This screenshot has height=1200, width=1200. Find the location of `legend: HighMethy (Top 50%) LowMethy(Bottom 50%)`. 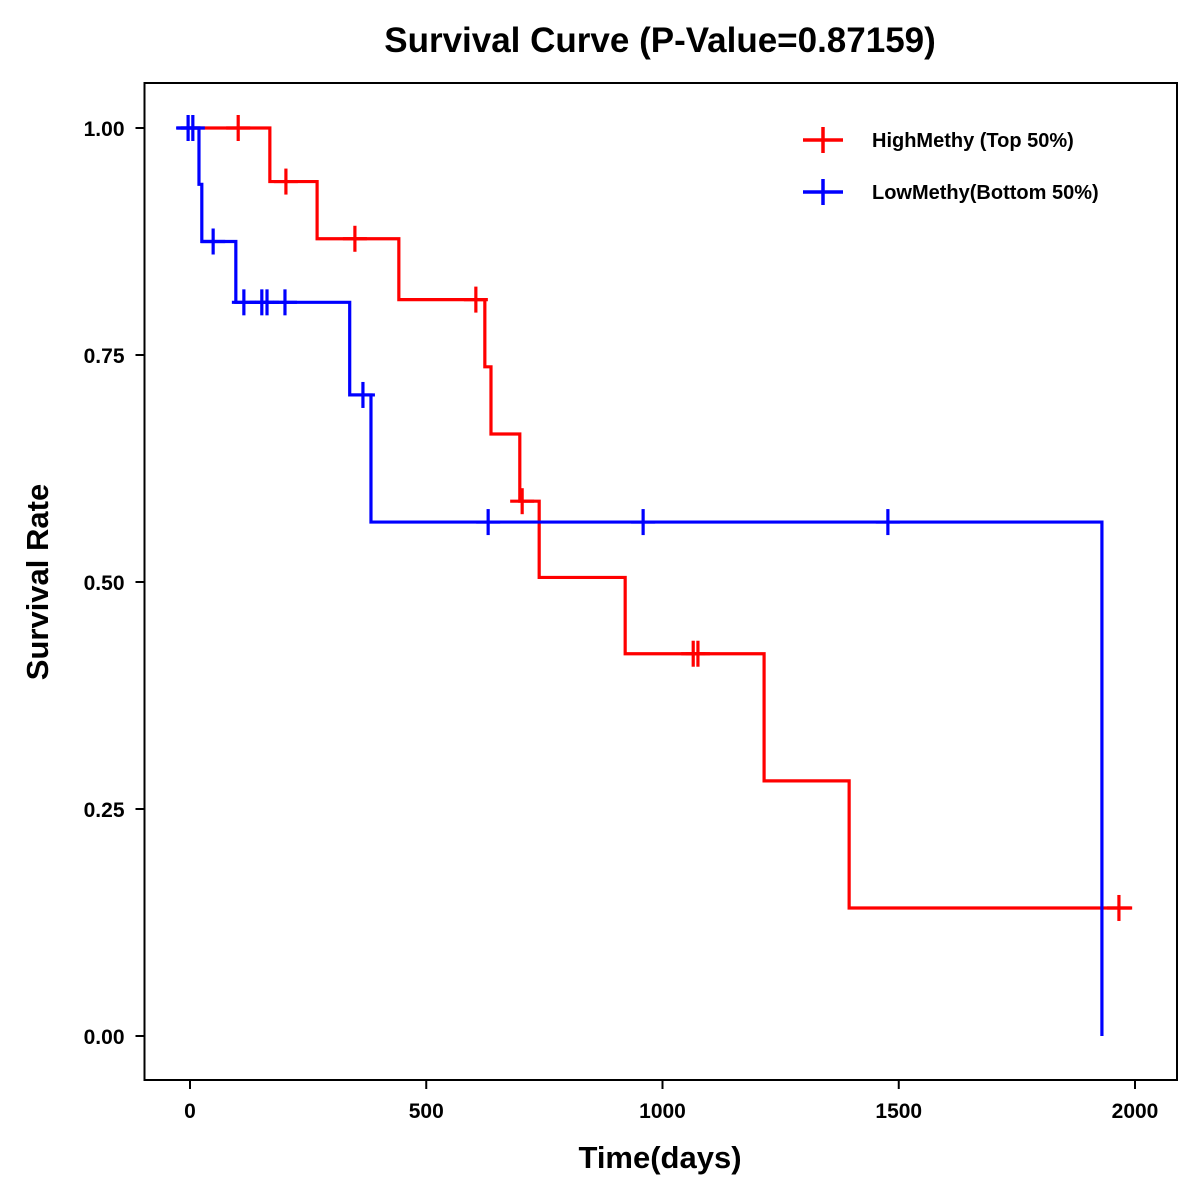

legend: HighMethy (Top 50%) LowMethy(Bottom 50%) is located at coordinates (951, 166).